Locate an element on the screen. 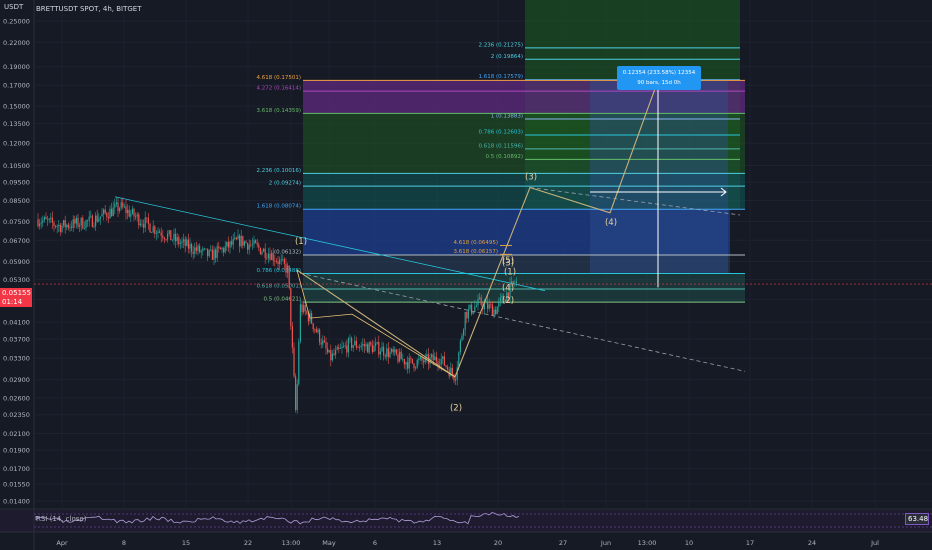 This screenshot has height=550, width=932. x-tick-label: 24 is located at coordinates (812, 543).